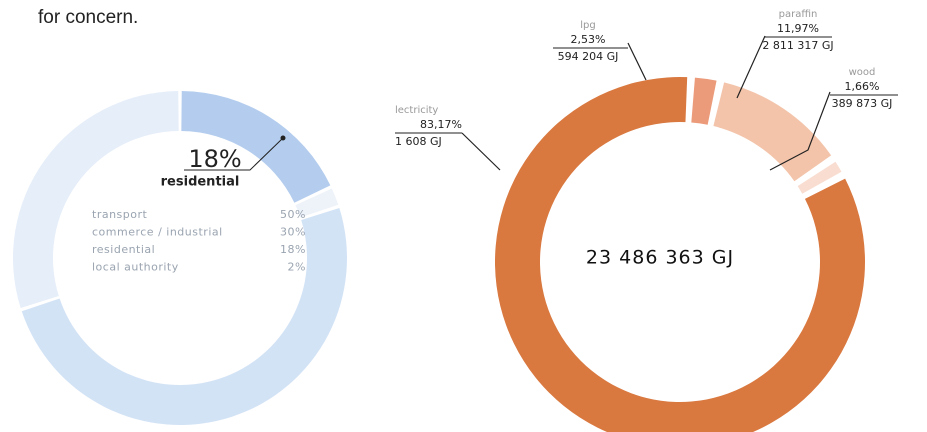 This screenshot has height=432, width=927. I want to click on center-value: 18%, so click(214, 159).